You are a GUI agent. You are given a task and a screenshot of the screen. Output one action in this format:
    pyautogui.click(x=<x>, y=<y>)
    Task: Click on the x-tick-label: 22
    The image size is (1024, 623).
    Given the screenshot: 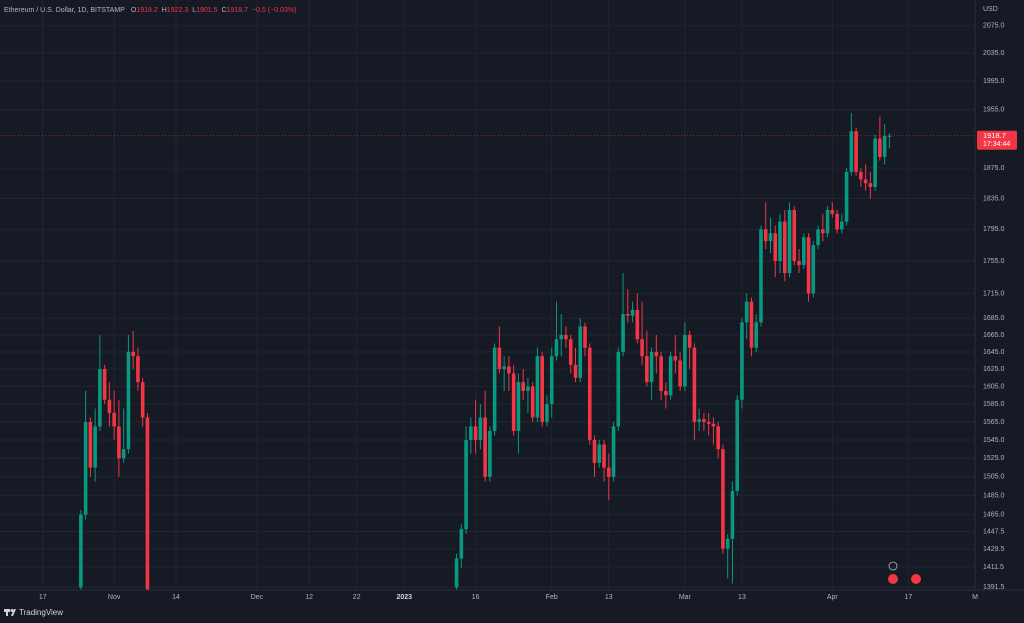 What is the action you would take?
    pyautogui.click(x=357, y=597)
    